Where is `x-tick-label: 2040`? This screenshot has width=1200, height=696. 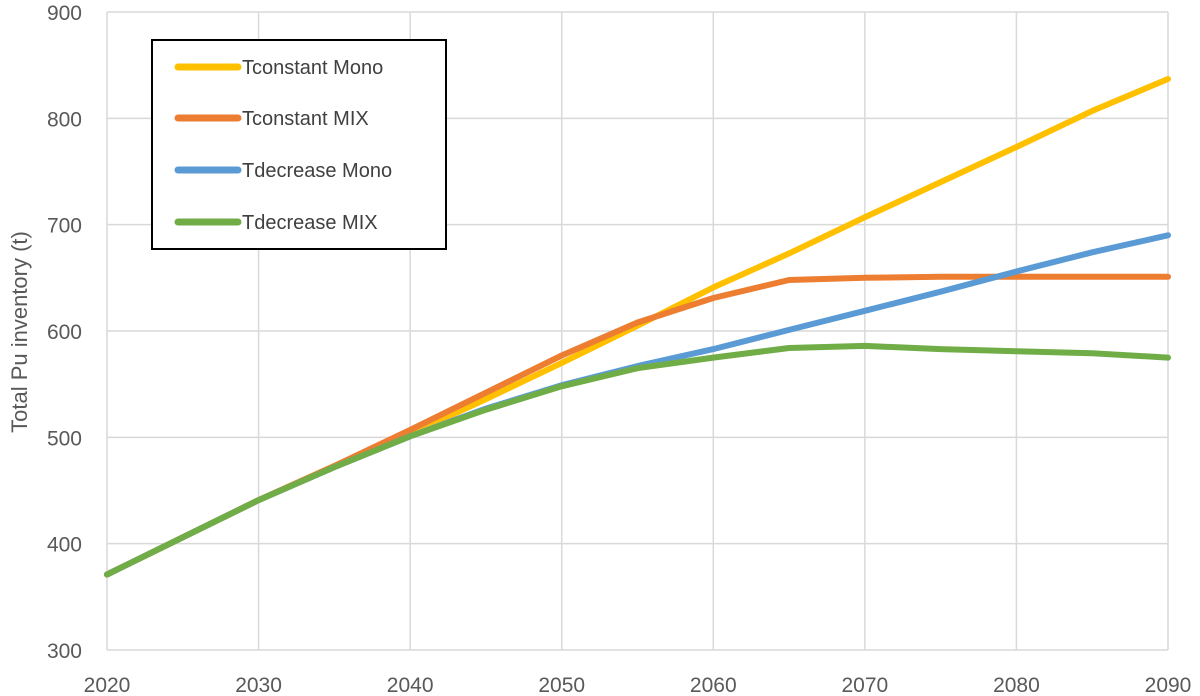 x-tick-label: 2040 is located at coordinates (410, 685).